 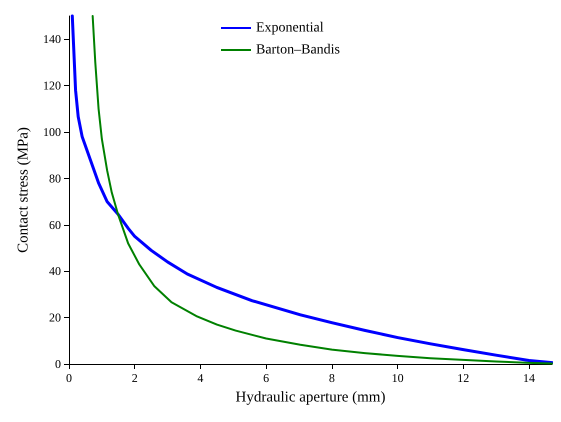 I want to click on y-axis-title: Contact stress (MPa), so click(x=24, y=190).